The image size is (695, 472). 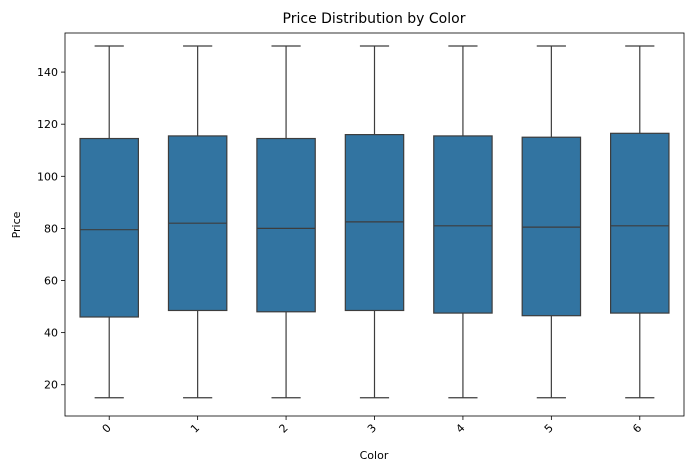 What do you see at coordinates (51, 385) in the screenshot?
I see `y-tick-label: 20` at bounding box center [51, 385].